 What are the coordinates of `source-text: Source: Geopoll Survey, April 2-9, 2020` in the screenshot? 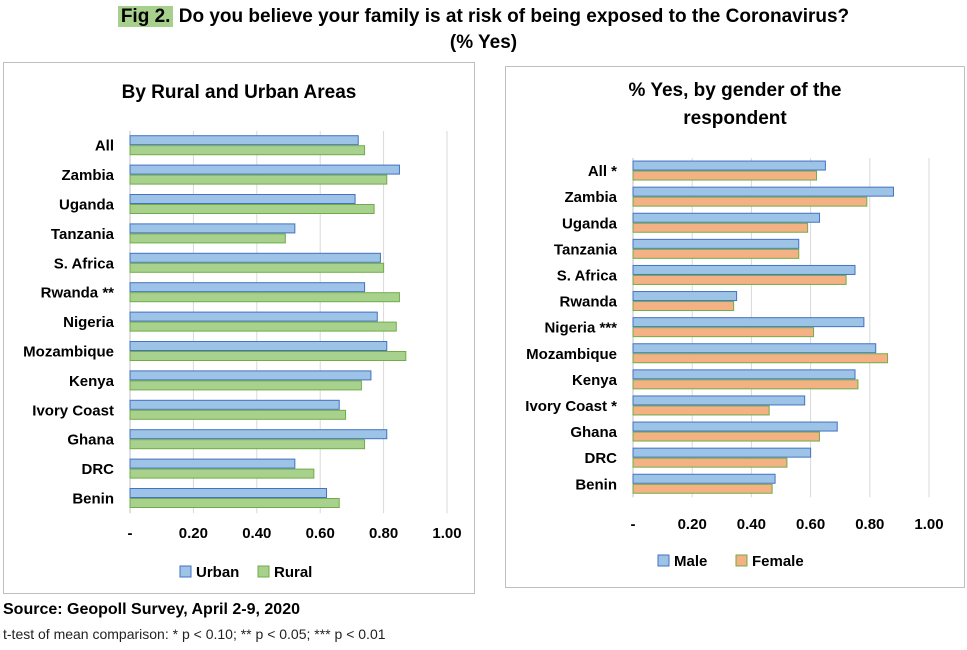 It's located at (151, 609).